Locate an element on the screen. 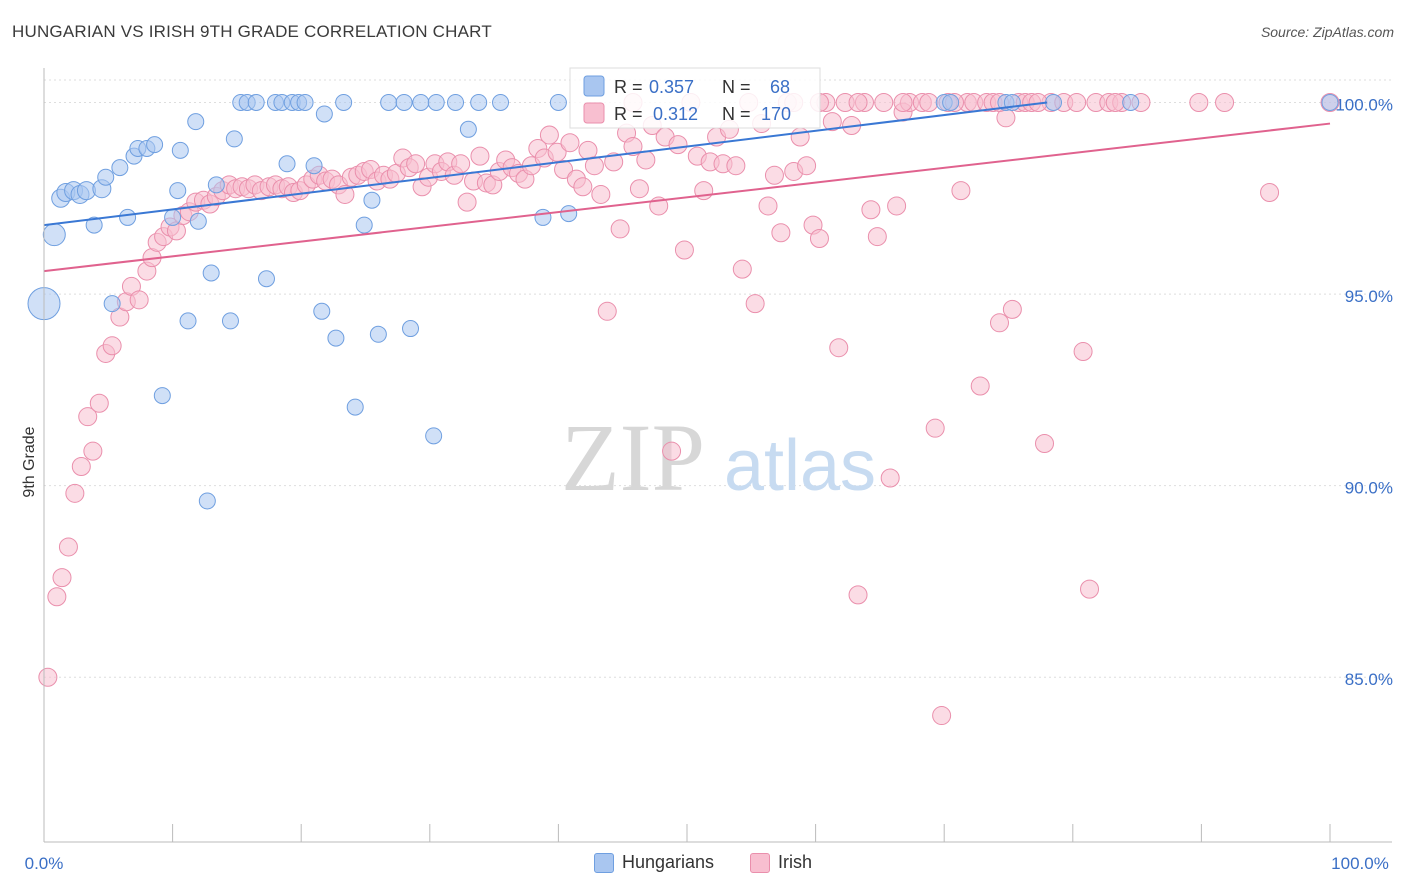 The image size is (1406, 892). legend-item-hungarians: Hungarians is located at coordinates (654, 862).